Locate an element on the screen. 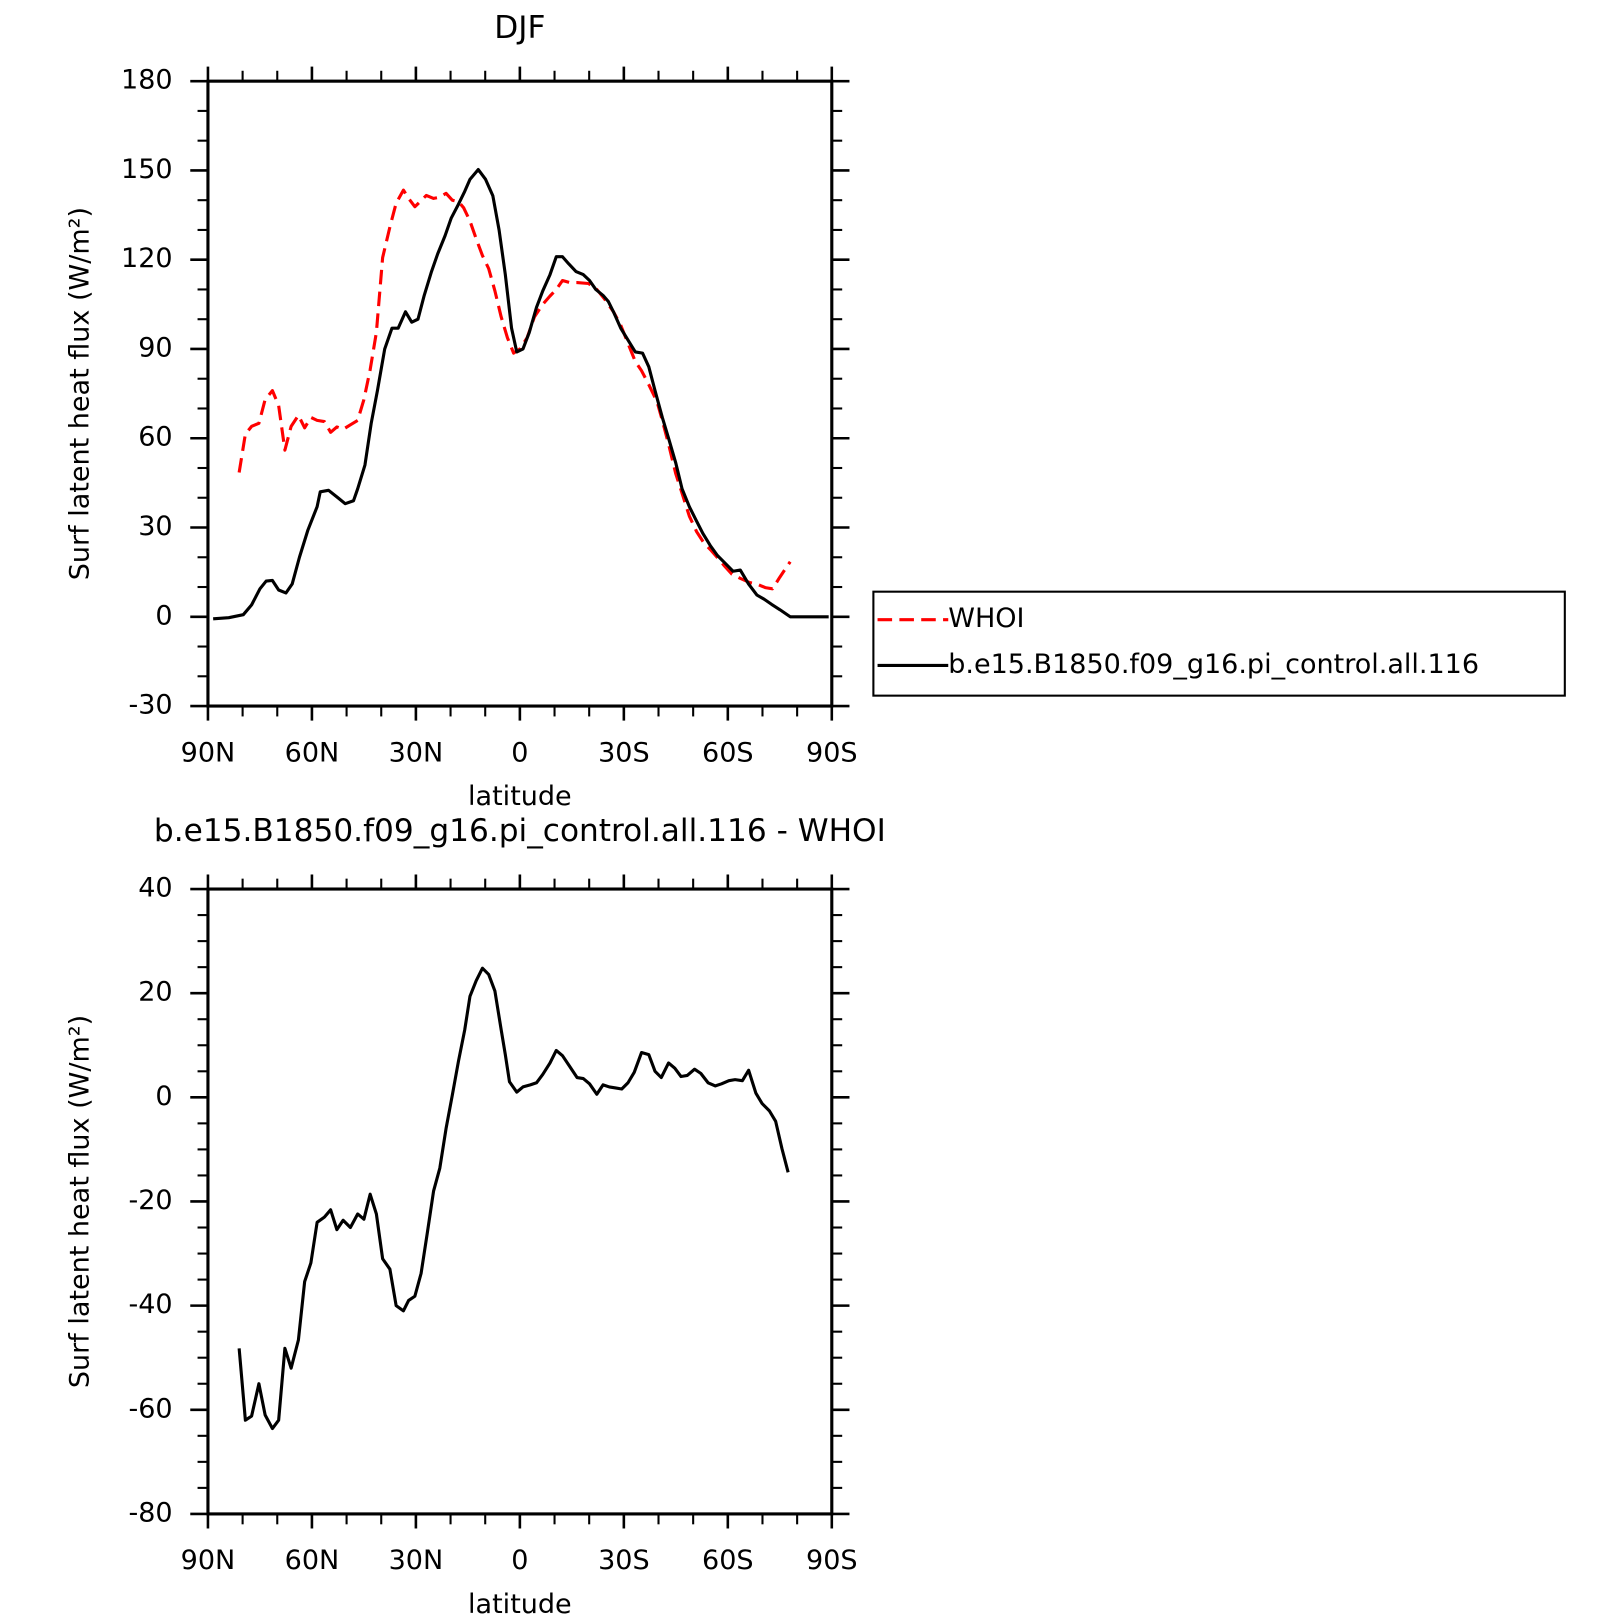 The image size is (1622, 1619). chart-title: DJF is located at coordinates (519, 28).